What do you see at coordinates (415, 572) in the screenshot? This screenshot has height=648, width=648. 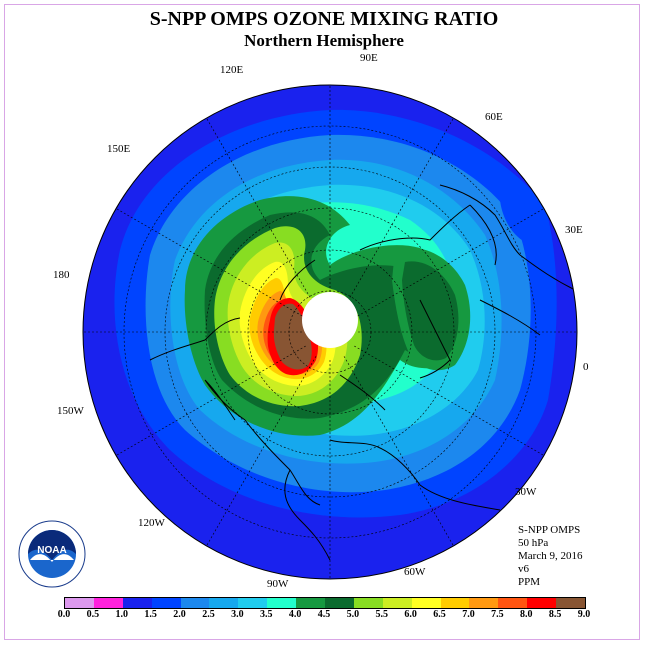 I see `lon-label-60w: 60W` at bounding box center [415, 572].